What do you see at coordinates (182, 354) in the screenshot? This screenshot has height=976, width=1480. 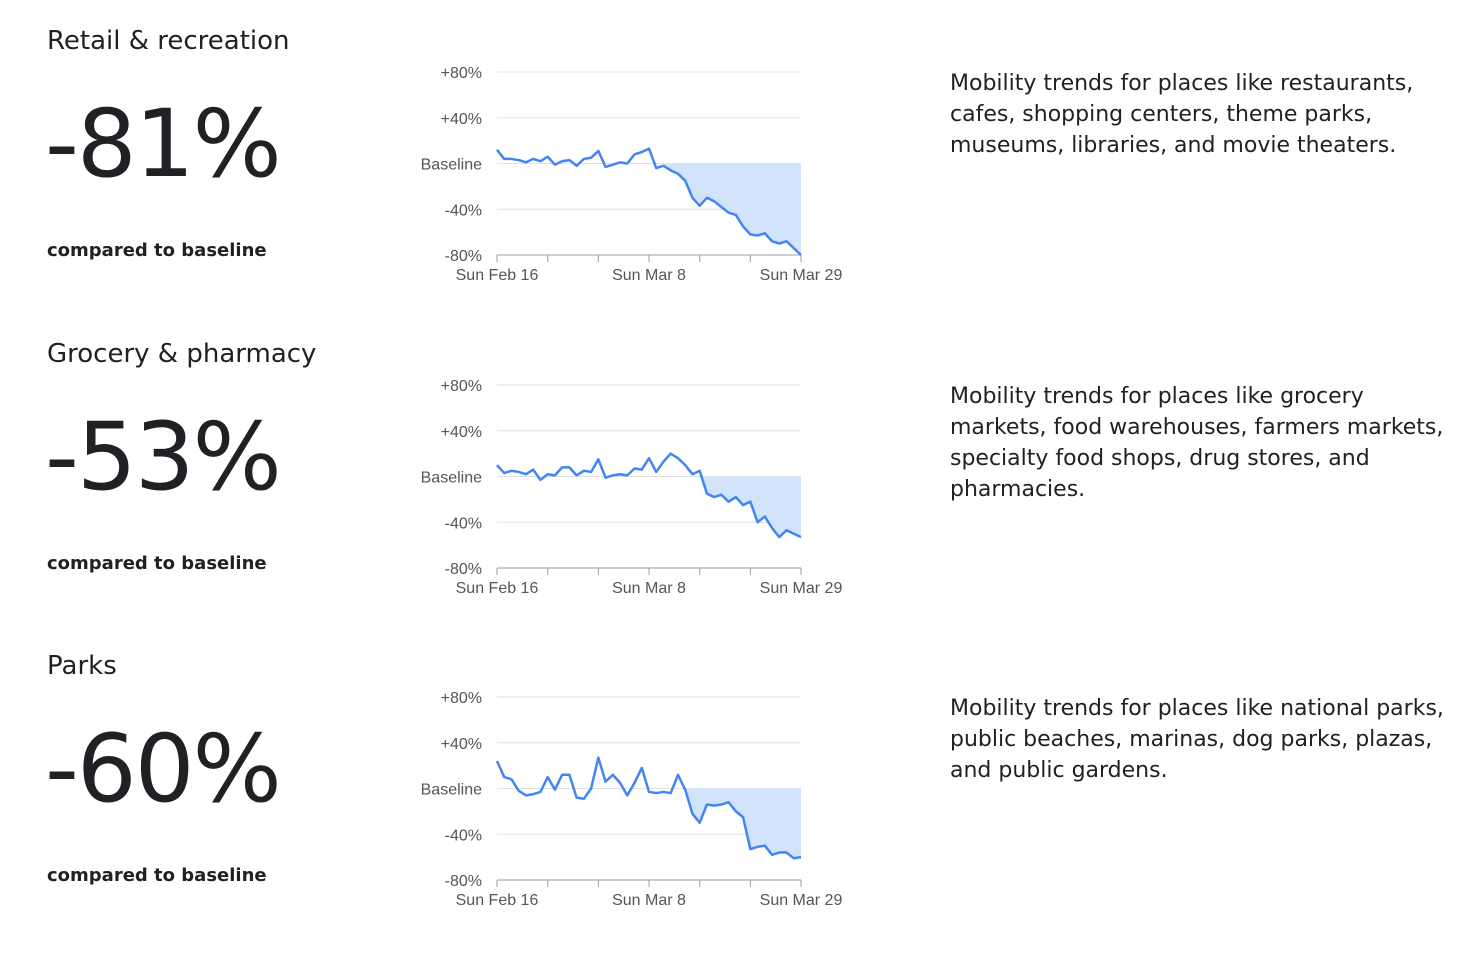 I see `category-title: Grocery & pharmacy` at bounding box center [182, 354].